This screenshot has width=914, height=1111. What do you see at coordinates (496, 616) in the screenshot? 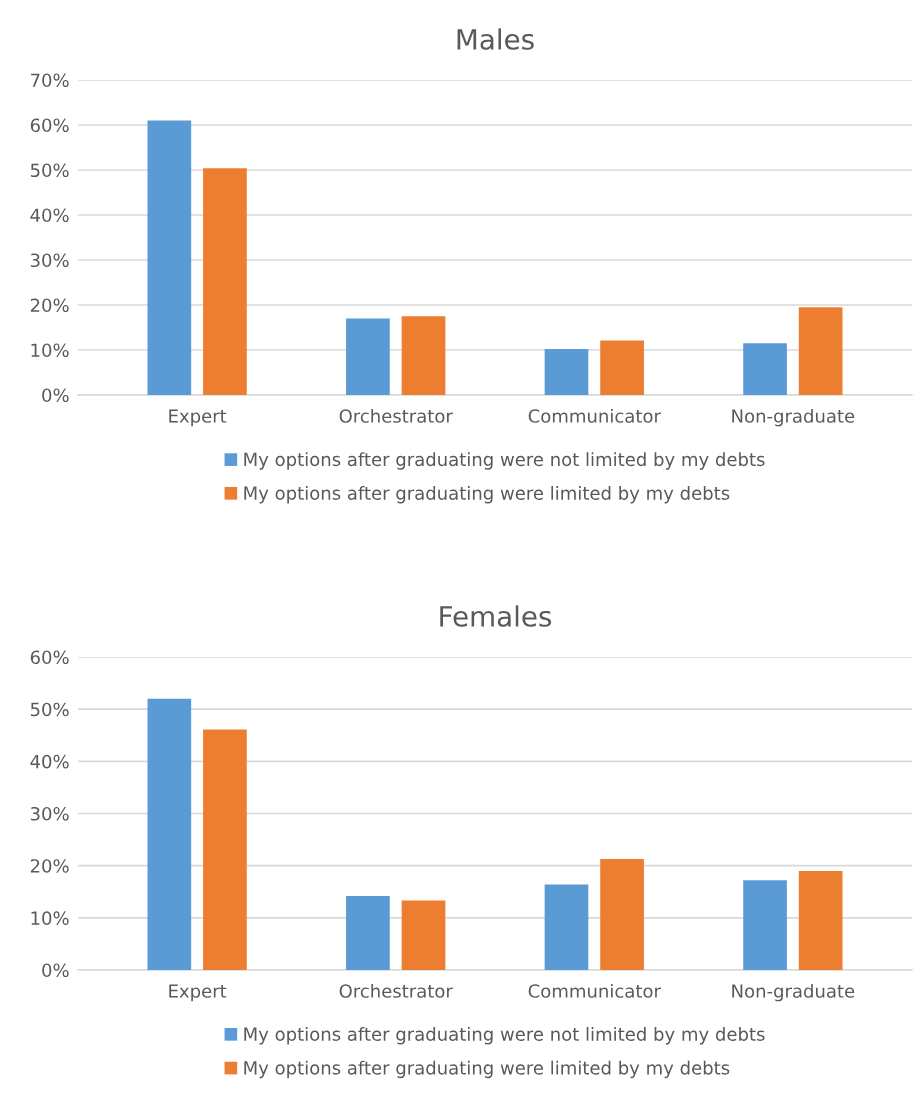
I see `chart-title: Females` at bounding box center [496, 616].